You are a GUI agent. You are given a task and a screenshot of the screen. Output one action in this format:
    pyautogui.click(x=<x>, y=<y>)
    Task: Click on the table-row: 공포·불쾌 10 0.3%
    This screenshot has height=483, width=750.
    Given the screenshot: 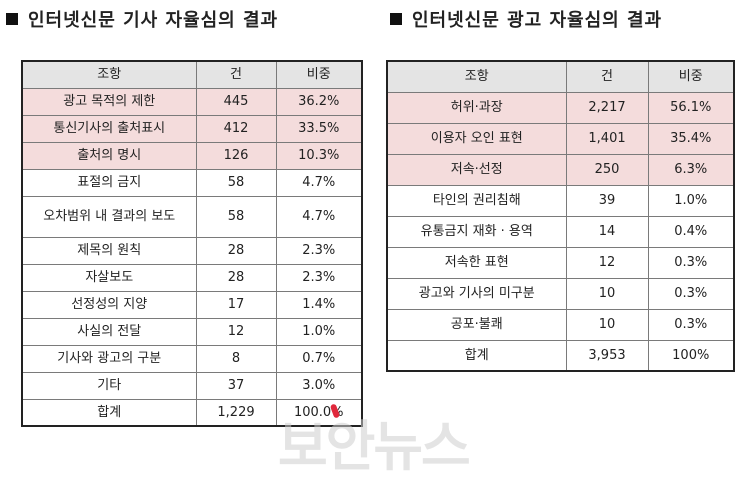 What is the action you would take?
    pyautogui.click(x=560, y=324)
    